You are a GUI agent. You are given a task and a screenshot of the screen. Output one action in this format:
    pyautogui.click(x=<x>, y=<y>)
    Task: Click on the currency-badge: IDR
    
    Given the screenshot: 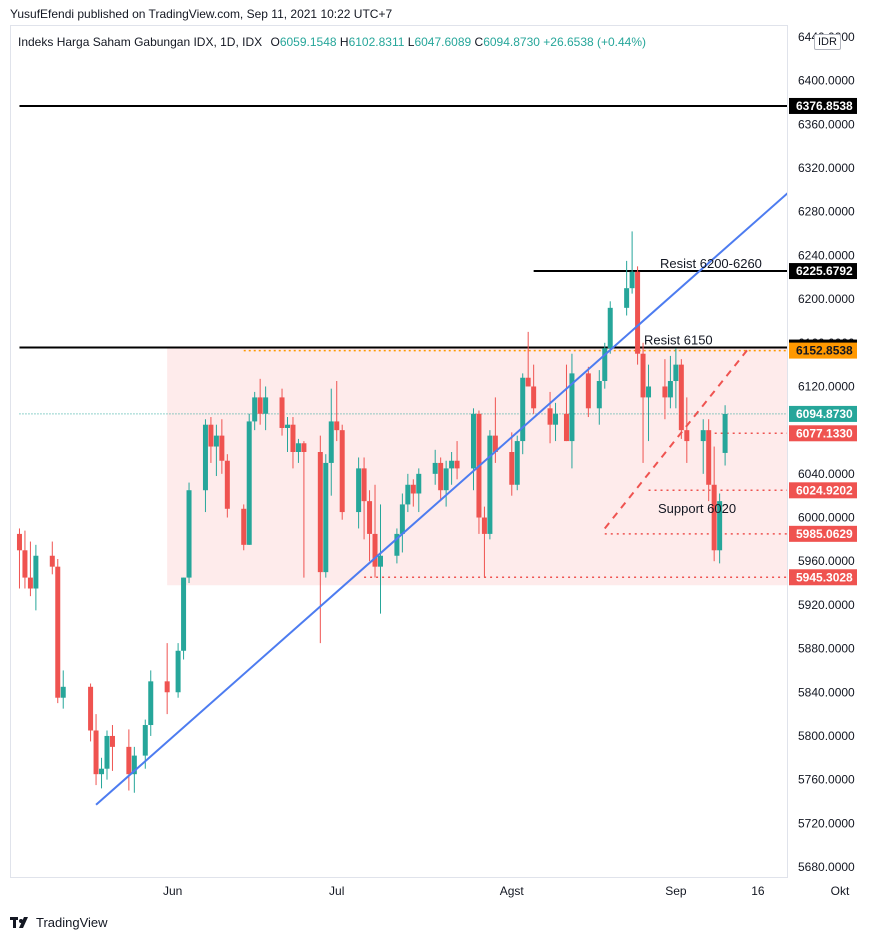 What is the action you would take?
    pyautogui.click(x=827, y=42)
    